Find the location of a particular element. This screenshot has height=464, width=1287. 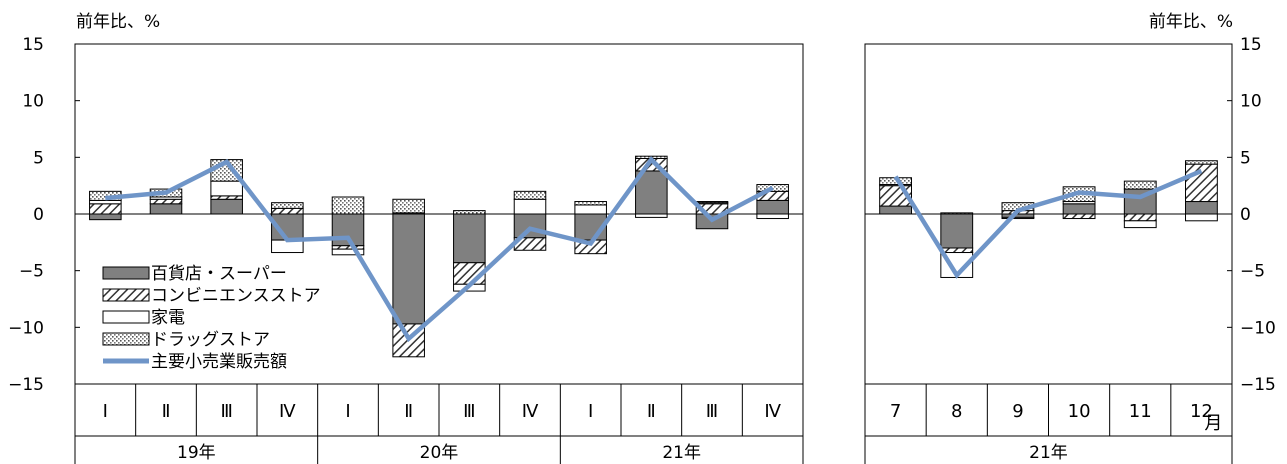

left-category-label-5: Ⅱ is located at coordinates (408, 411).